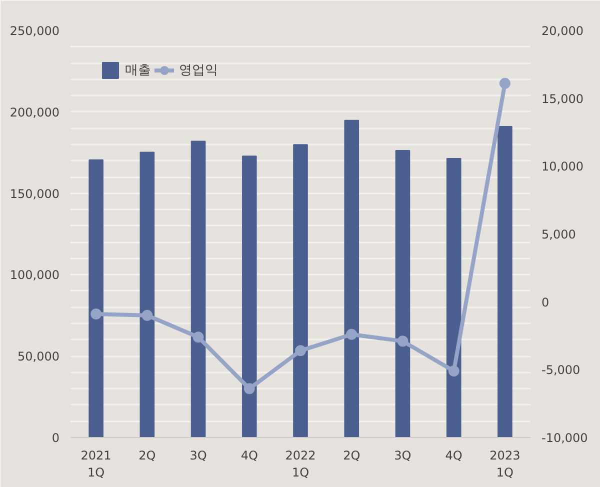 This screenshot has height=487, width=600. What do you see at coordinates (56, 438) in the screenshot?
I see `y-tick-label: 0` at bounding box center [56, 438].